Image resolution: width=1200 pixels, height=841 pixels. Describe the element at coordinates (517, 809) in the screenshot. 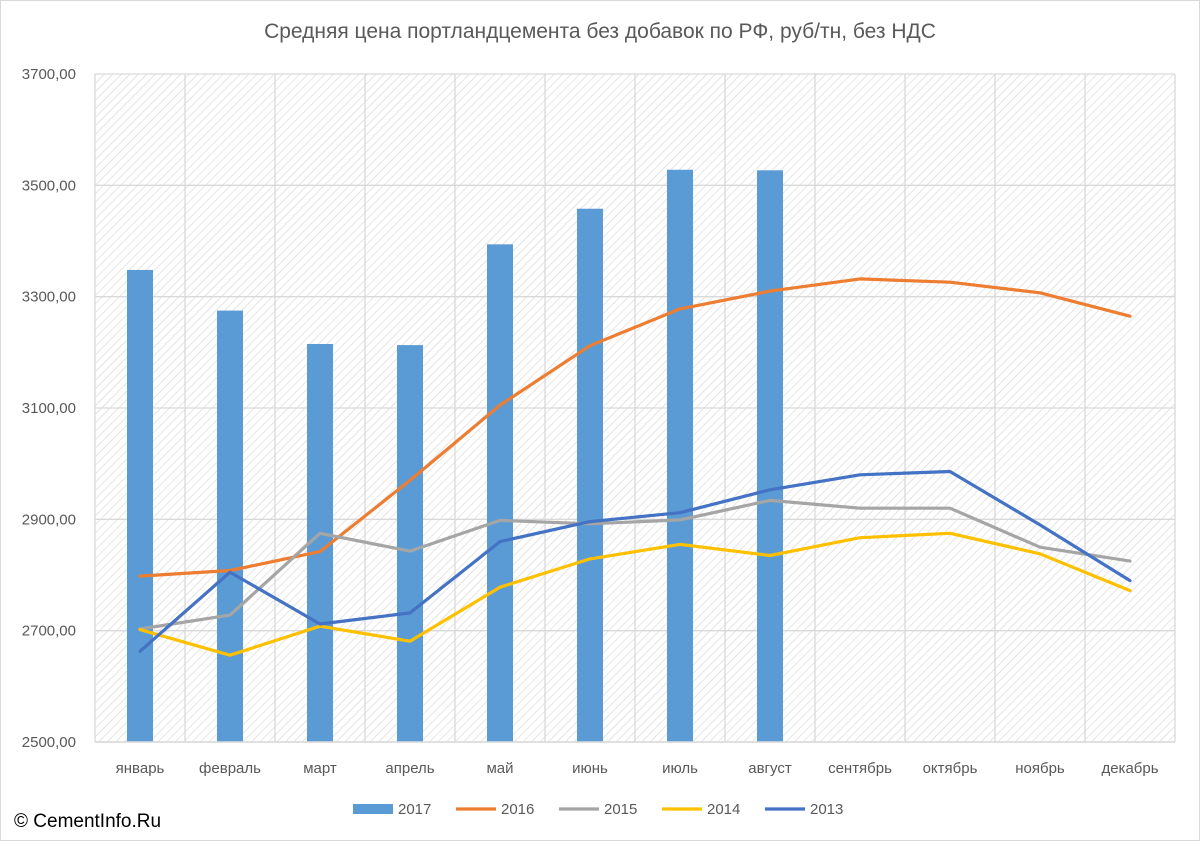

I see `legend-label-2016: 2016` at that location.